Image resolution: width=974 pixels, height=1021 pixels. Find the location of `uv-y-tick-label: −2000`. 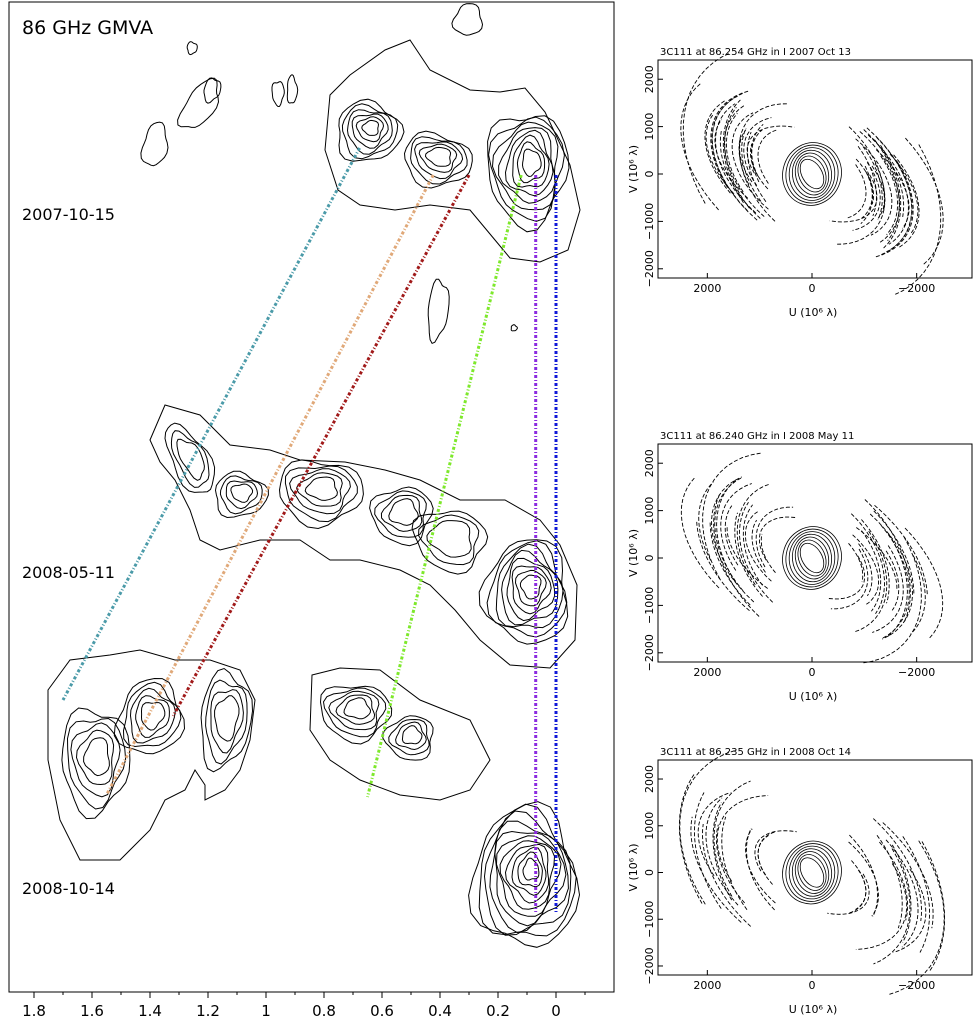

uv-y-tick-label: −2000 is located at coordinates (649, 965).